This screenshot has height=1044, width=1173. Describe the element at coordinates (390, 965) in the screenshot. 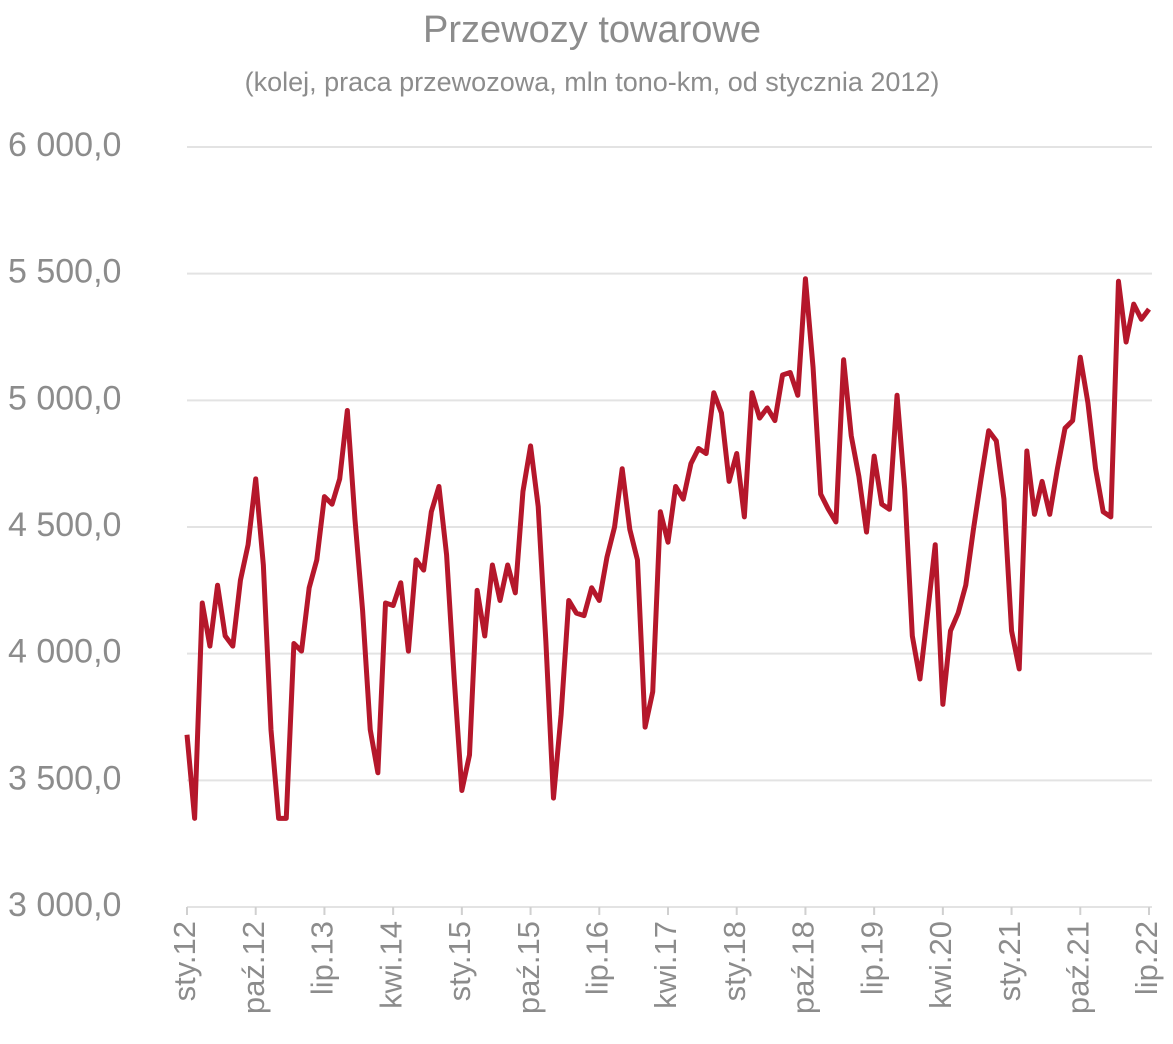

I see `x-tick-label: kwi.14` at that location.